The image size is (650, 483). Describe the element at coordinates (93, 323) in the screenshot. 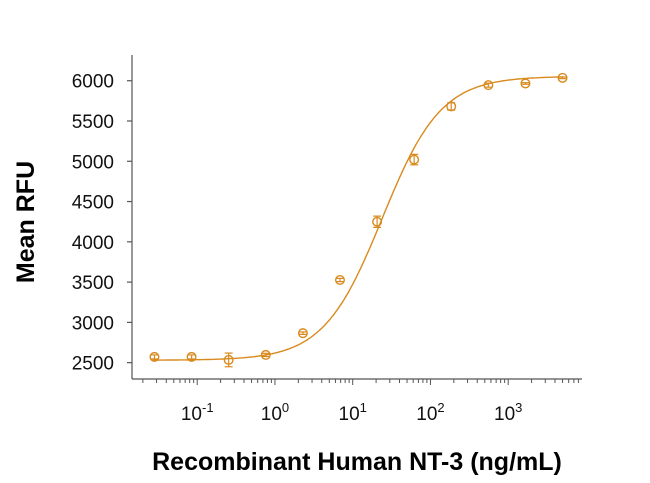

I see `y-tick-label: 3000` at that location.